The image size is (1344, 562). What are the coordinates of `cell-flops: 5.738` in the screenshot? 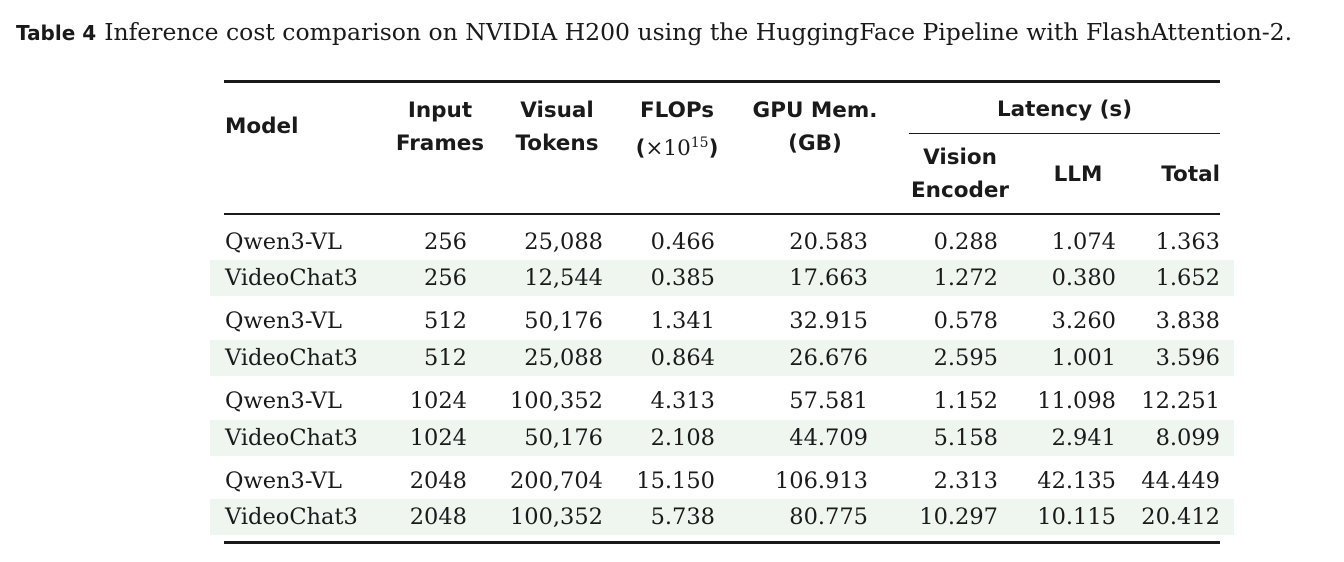 It's located at (682, 517).